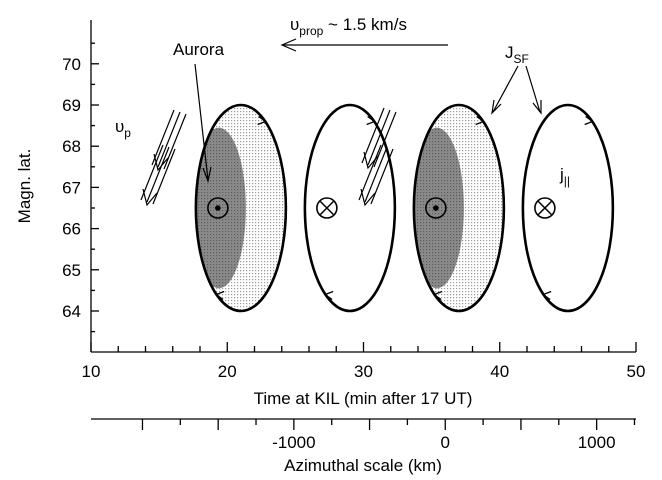 The width and height of the screenshot is (662, 480). What do you see at coordinates (71, 105) in the screenshot?
I see `y-tick-label: 69` at bounding box center [71, 105].